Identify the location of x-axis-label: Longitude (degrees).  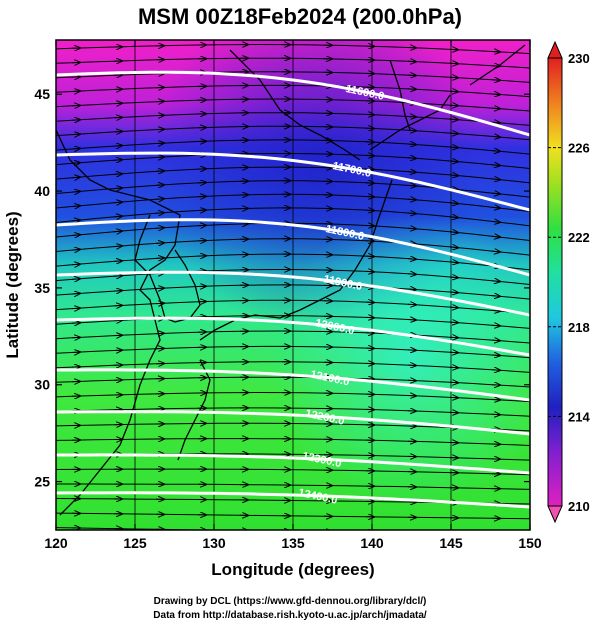
(292, 569).